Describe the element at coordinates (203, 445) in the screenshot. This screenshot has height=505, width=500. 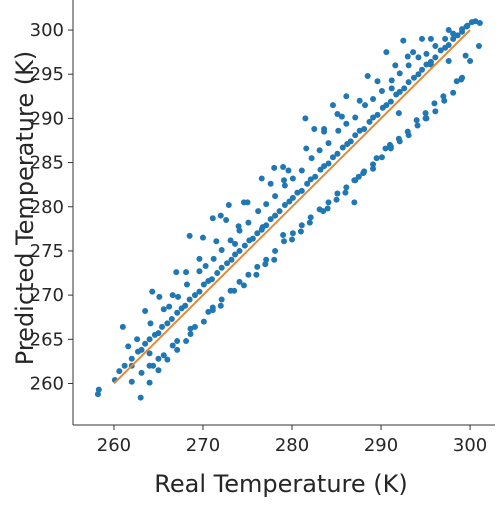
I see `x-tick-label: 270` at that location.